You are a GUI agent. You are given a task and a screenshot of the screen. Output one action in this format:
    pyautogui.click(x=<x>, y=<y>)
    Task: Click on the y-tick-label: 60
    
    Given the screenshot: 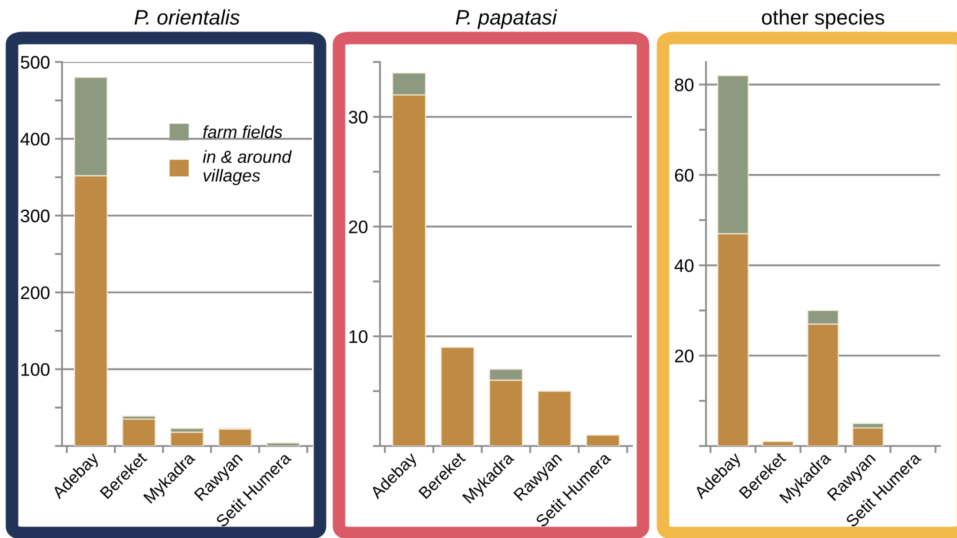 What is the action you would take?
    pyautogui.click(x=684, y=175)
    